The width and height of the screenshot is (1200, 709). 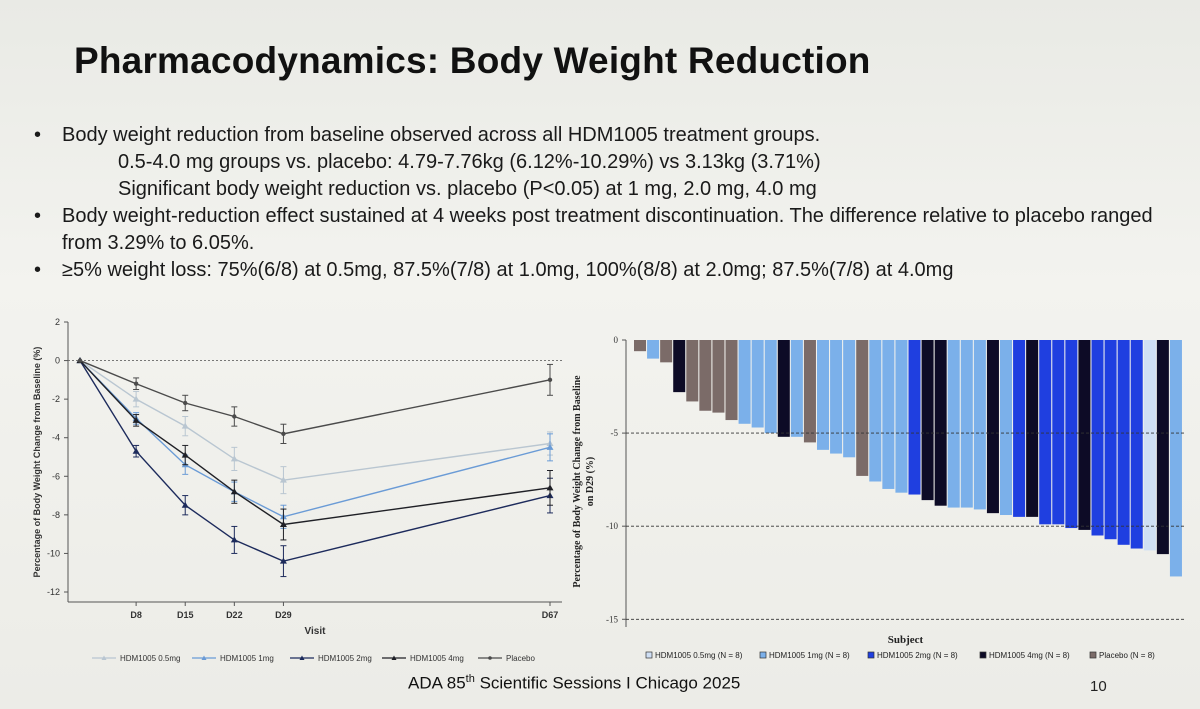 I want to click on legend-label: Placebo (N = 8), so click(x=1127, y=655).